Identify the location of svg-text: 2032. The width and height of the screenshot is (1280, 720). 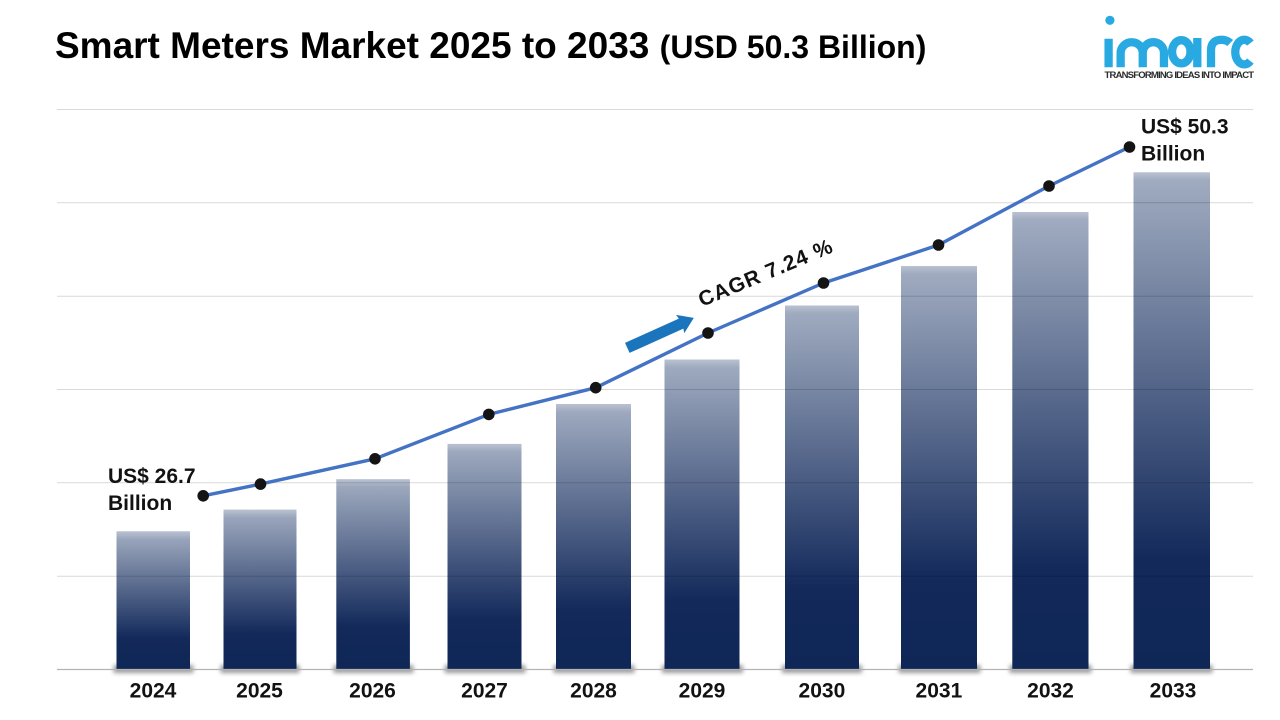
(1050, 690).